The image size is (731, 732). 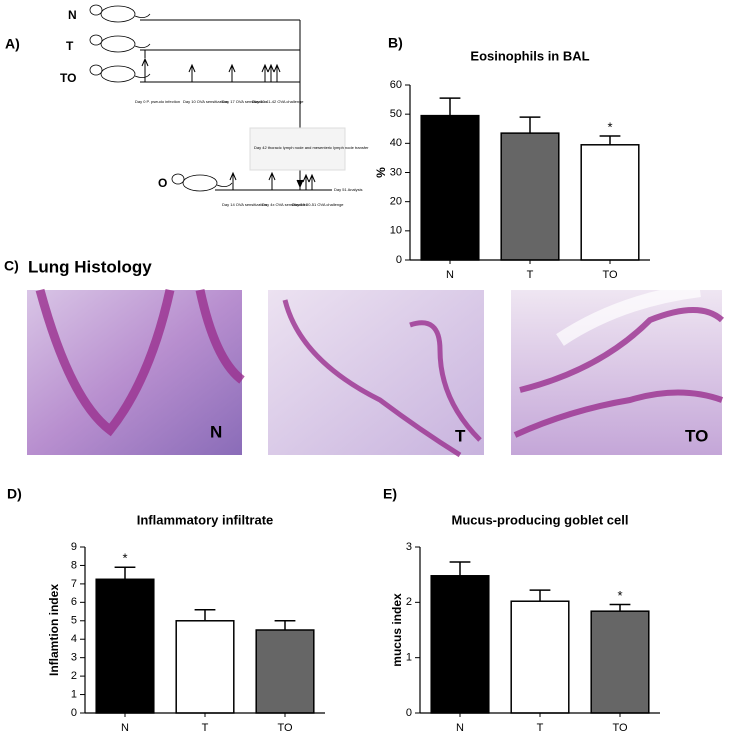 What do you see at coordinates (205, 519) in the screenshot?
I see `chart-title: Inflammatory infiltrate` at bounding box center [205, 519].